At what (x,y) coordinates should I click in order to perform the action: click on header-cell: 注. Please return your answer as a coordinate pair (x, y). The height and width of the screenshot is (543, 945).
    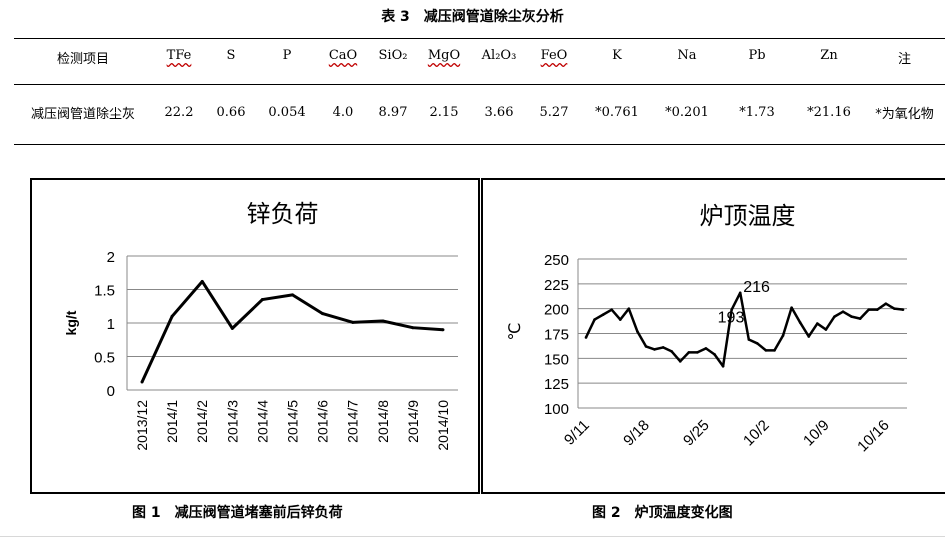
    Looking at the image, I should click on (904, 59).